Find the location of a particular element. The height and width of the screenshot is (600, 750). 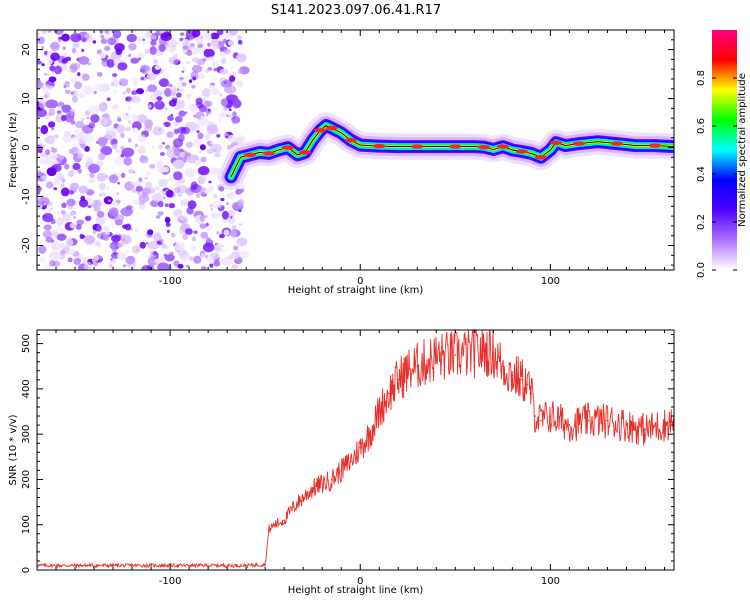

snr-y-tick-label: 200 is located at coordinates (26, 479).